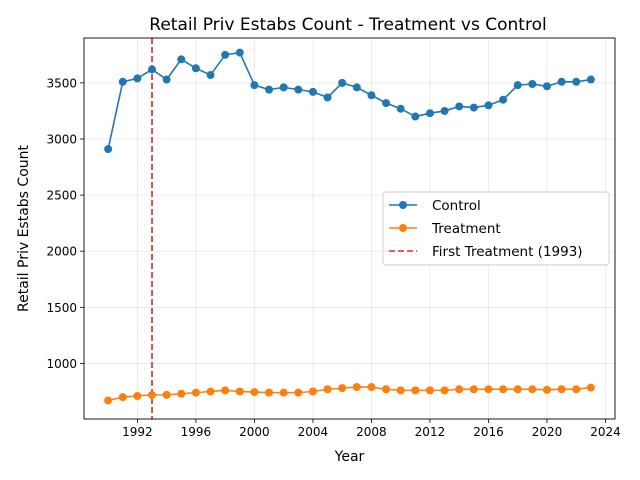 The image size is (640, 480). What do you see at coordinates (61, 252) in the screenshot?
I see `y-tick-label: 2000` at bounding box center [61, 252].